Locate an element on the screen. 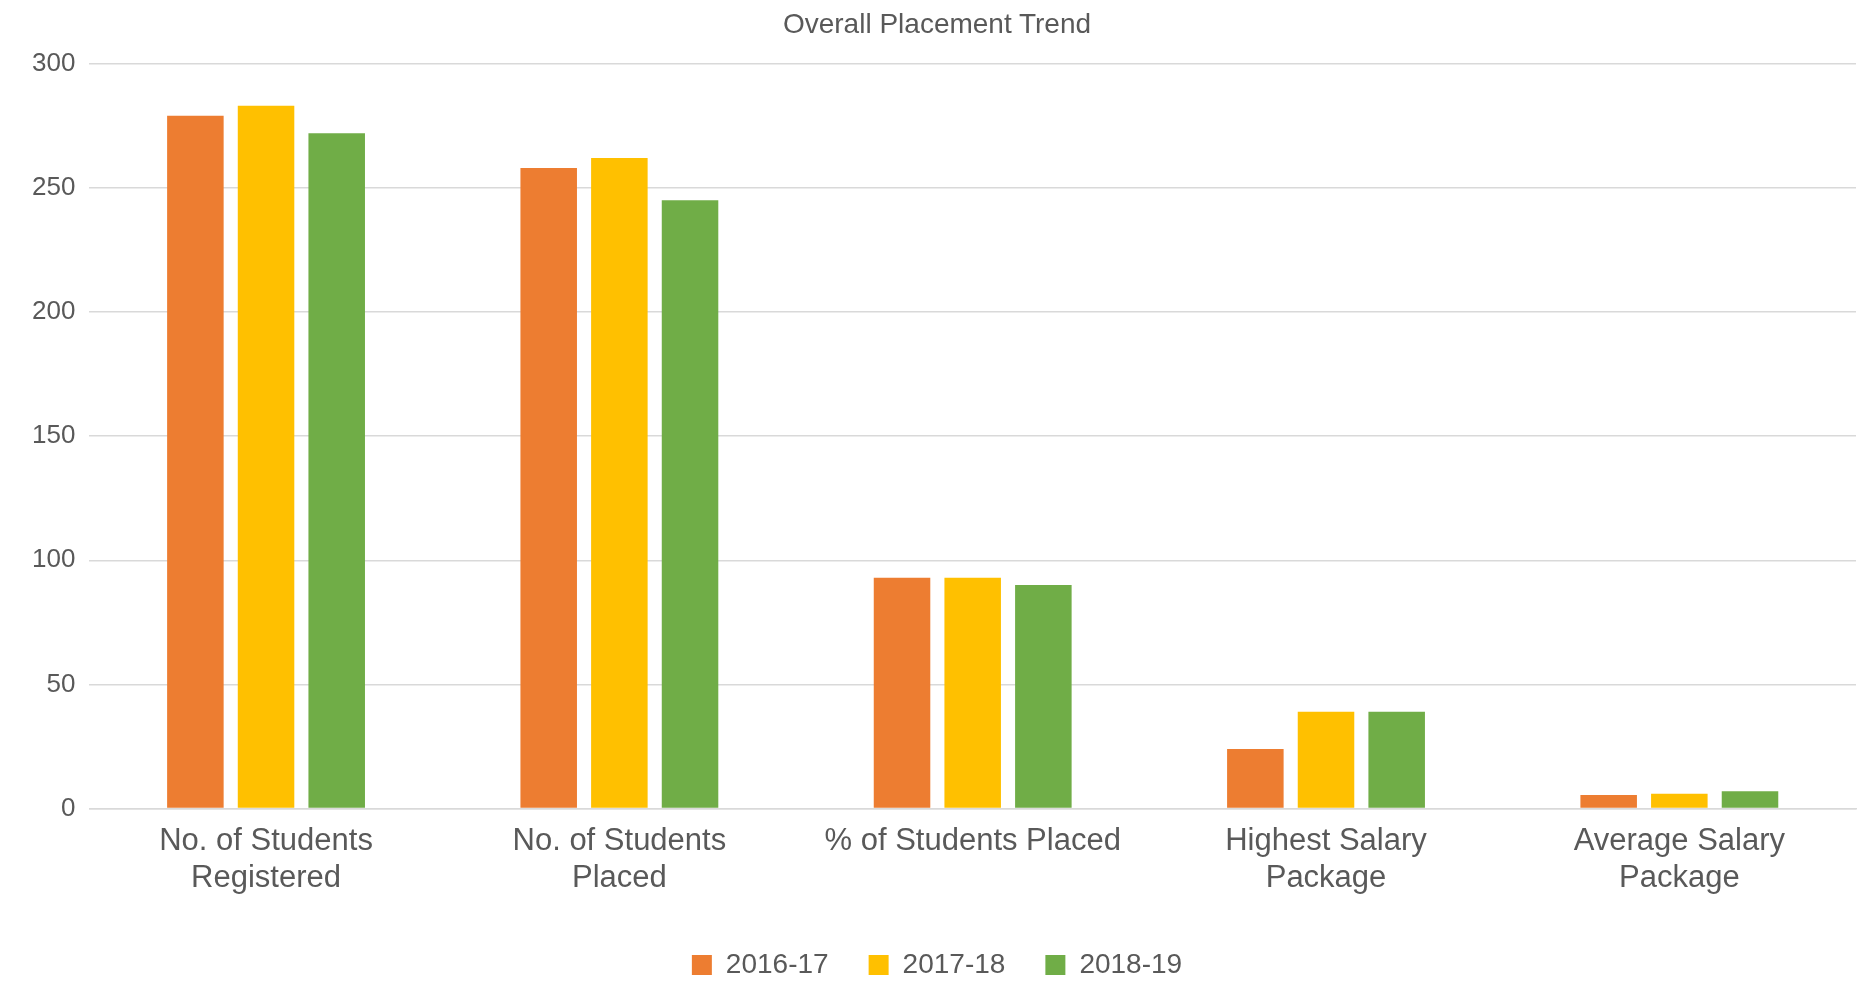 The width and height of the screenshot is (1874, 997). x-tick-label: No. of Students Placed is located at coordinates (619, 857).